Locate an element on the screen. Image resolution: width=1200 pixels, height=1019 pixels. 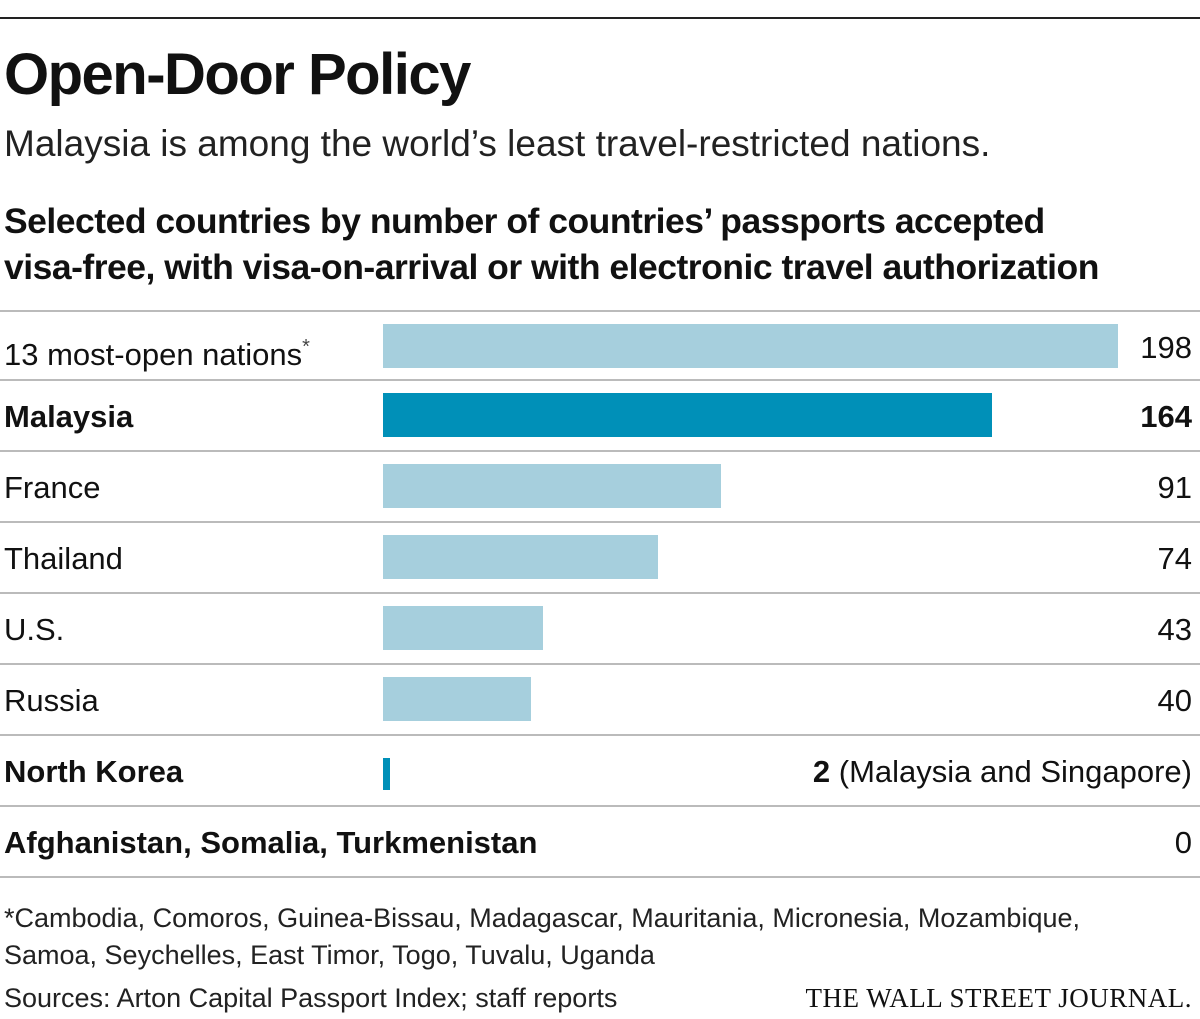
value-number: 43 is located at coordinates (1174, 629).